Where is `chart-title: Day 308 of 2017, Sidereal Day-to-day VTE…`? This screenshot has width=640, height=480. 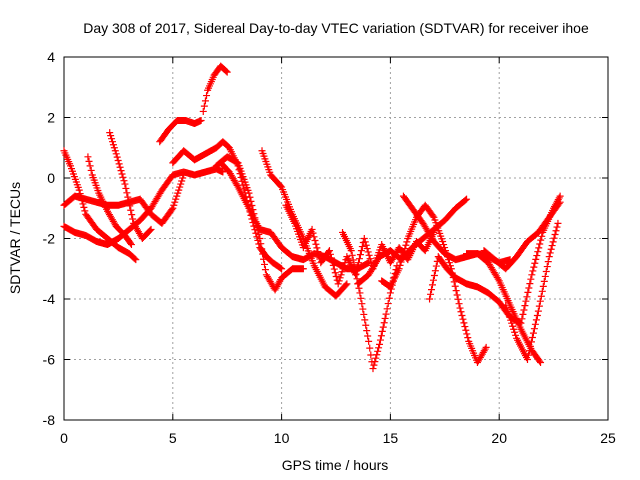 chart-title: Day 308 of 2017, Sidereal Day-to-day VTE… is located at coordinates (336, 28).